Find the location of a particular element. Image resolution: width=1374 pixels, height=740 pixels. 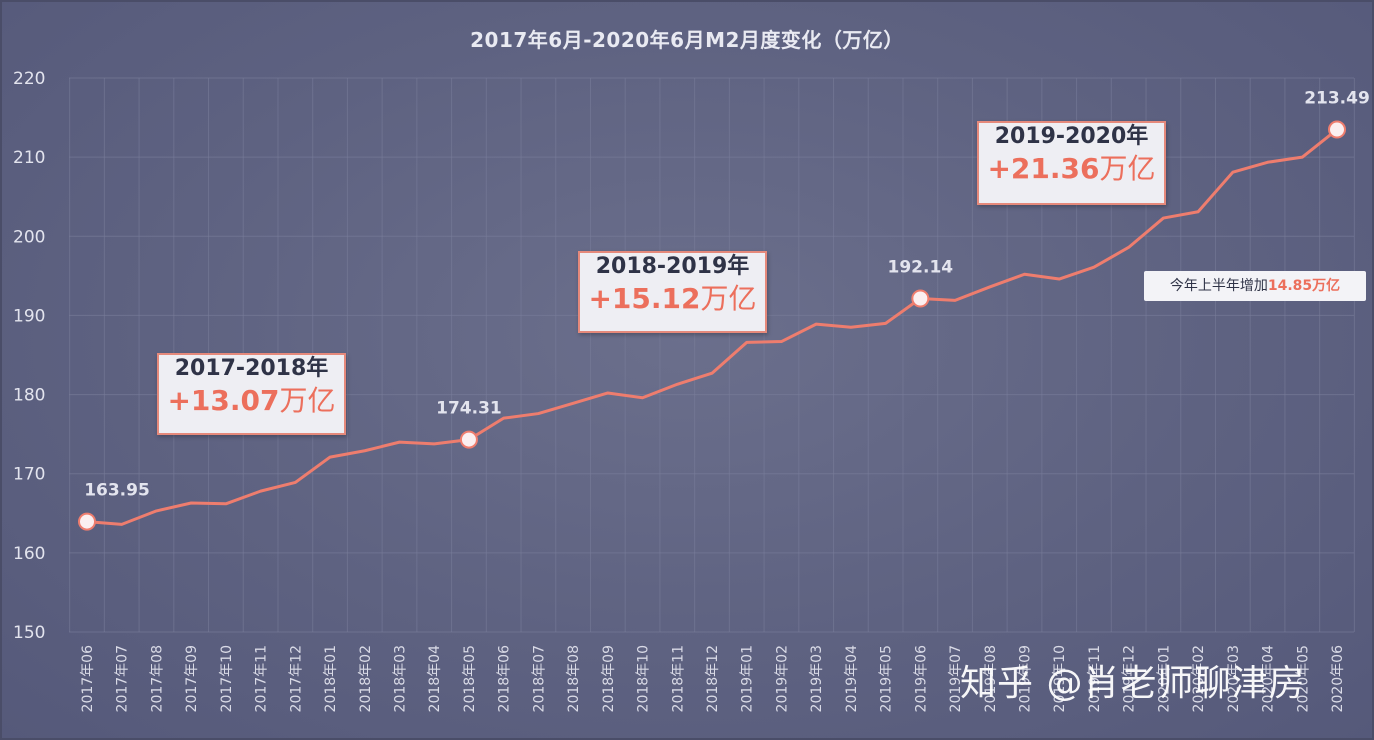

x-tick-label: 2020年06 is located at coordinates (1338, 679).